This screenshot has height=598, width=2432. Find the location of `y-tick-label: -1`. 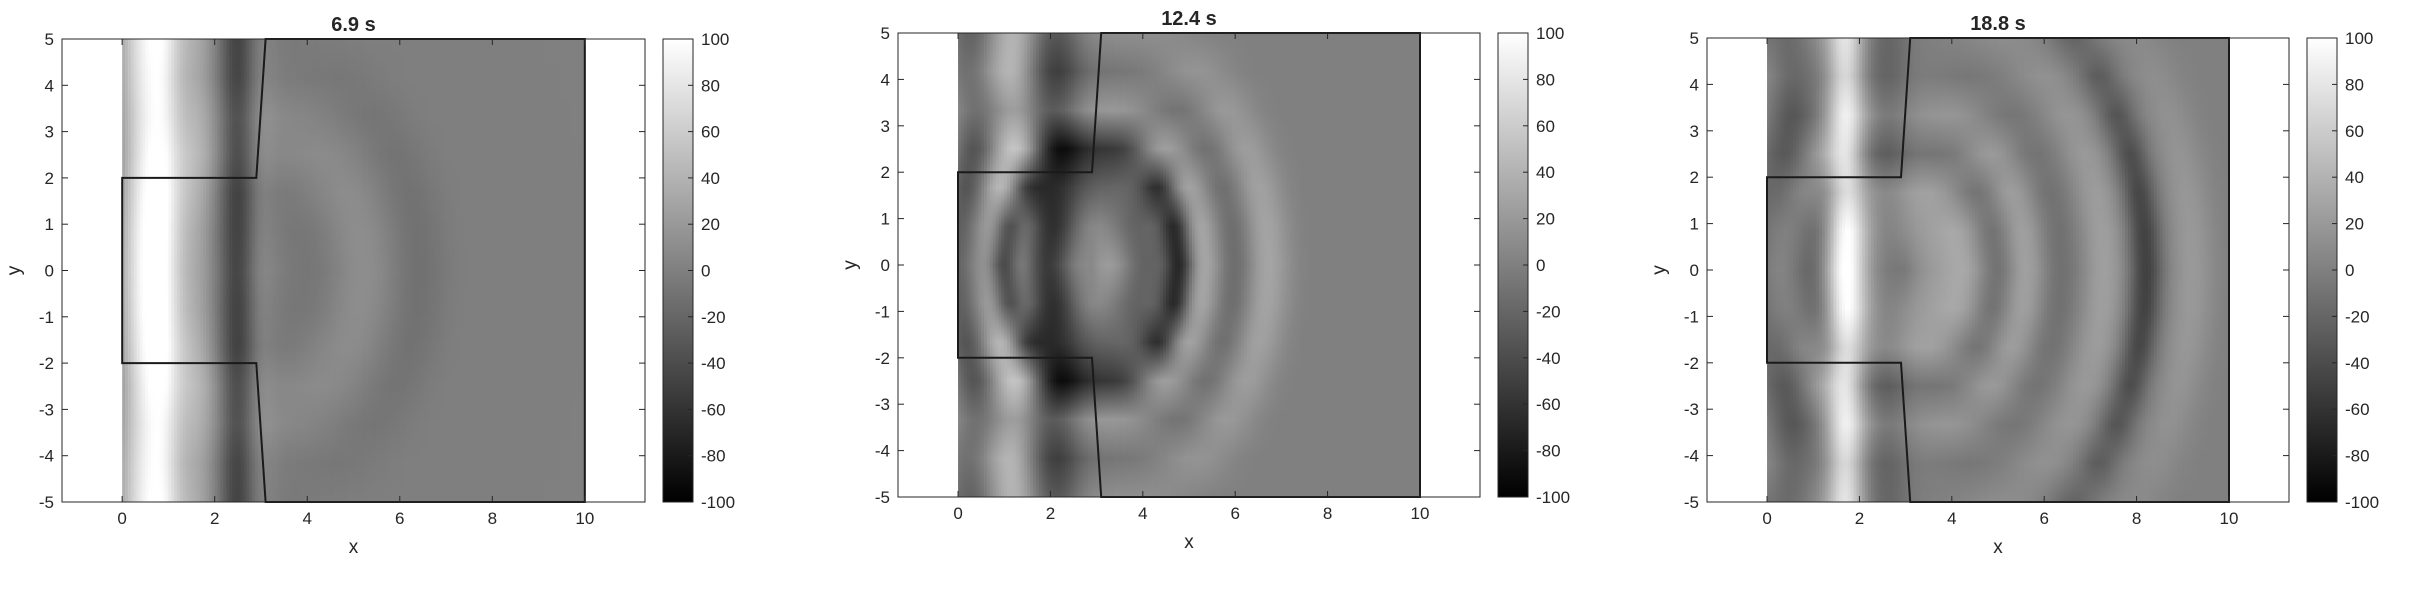

y-tick-label: -1 is located at coordinates (882, 311).